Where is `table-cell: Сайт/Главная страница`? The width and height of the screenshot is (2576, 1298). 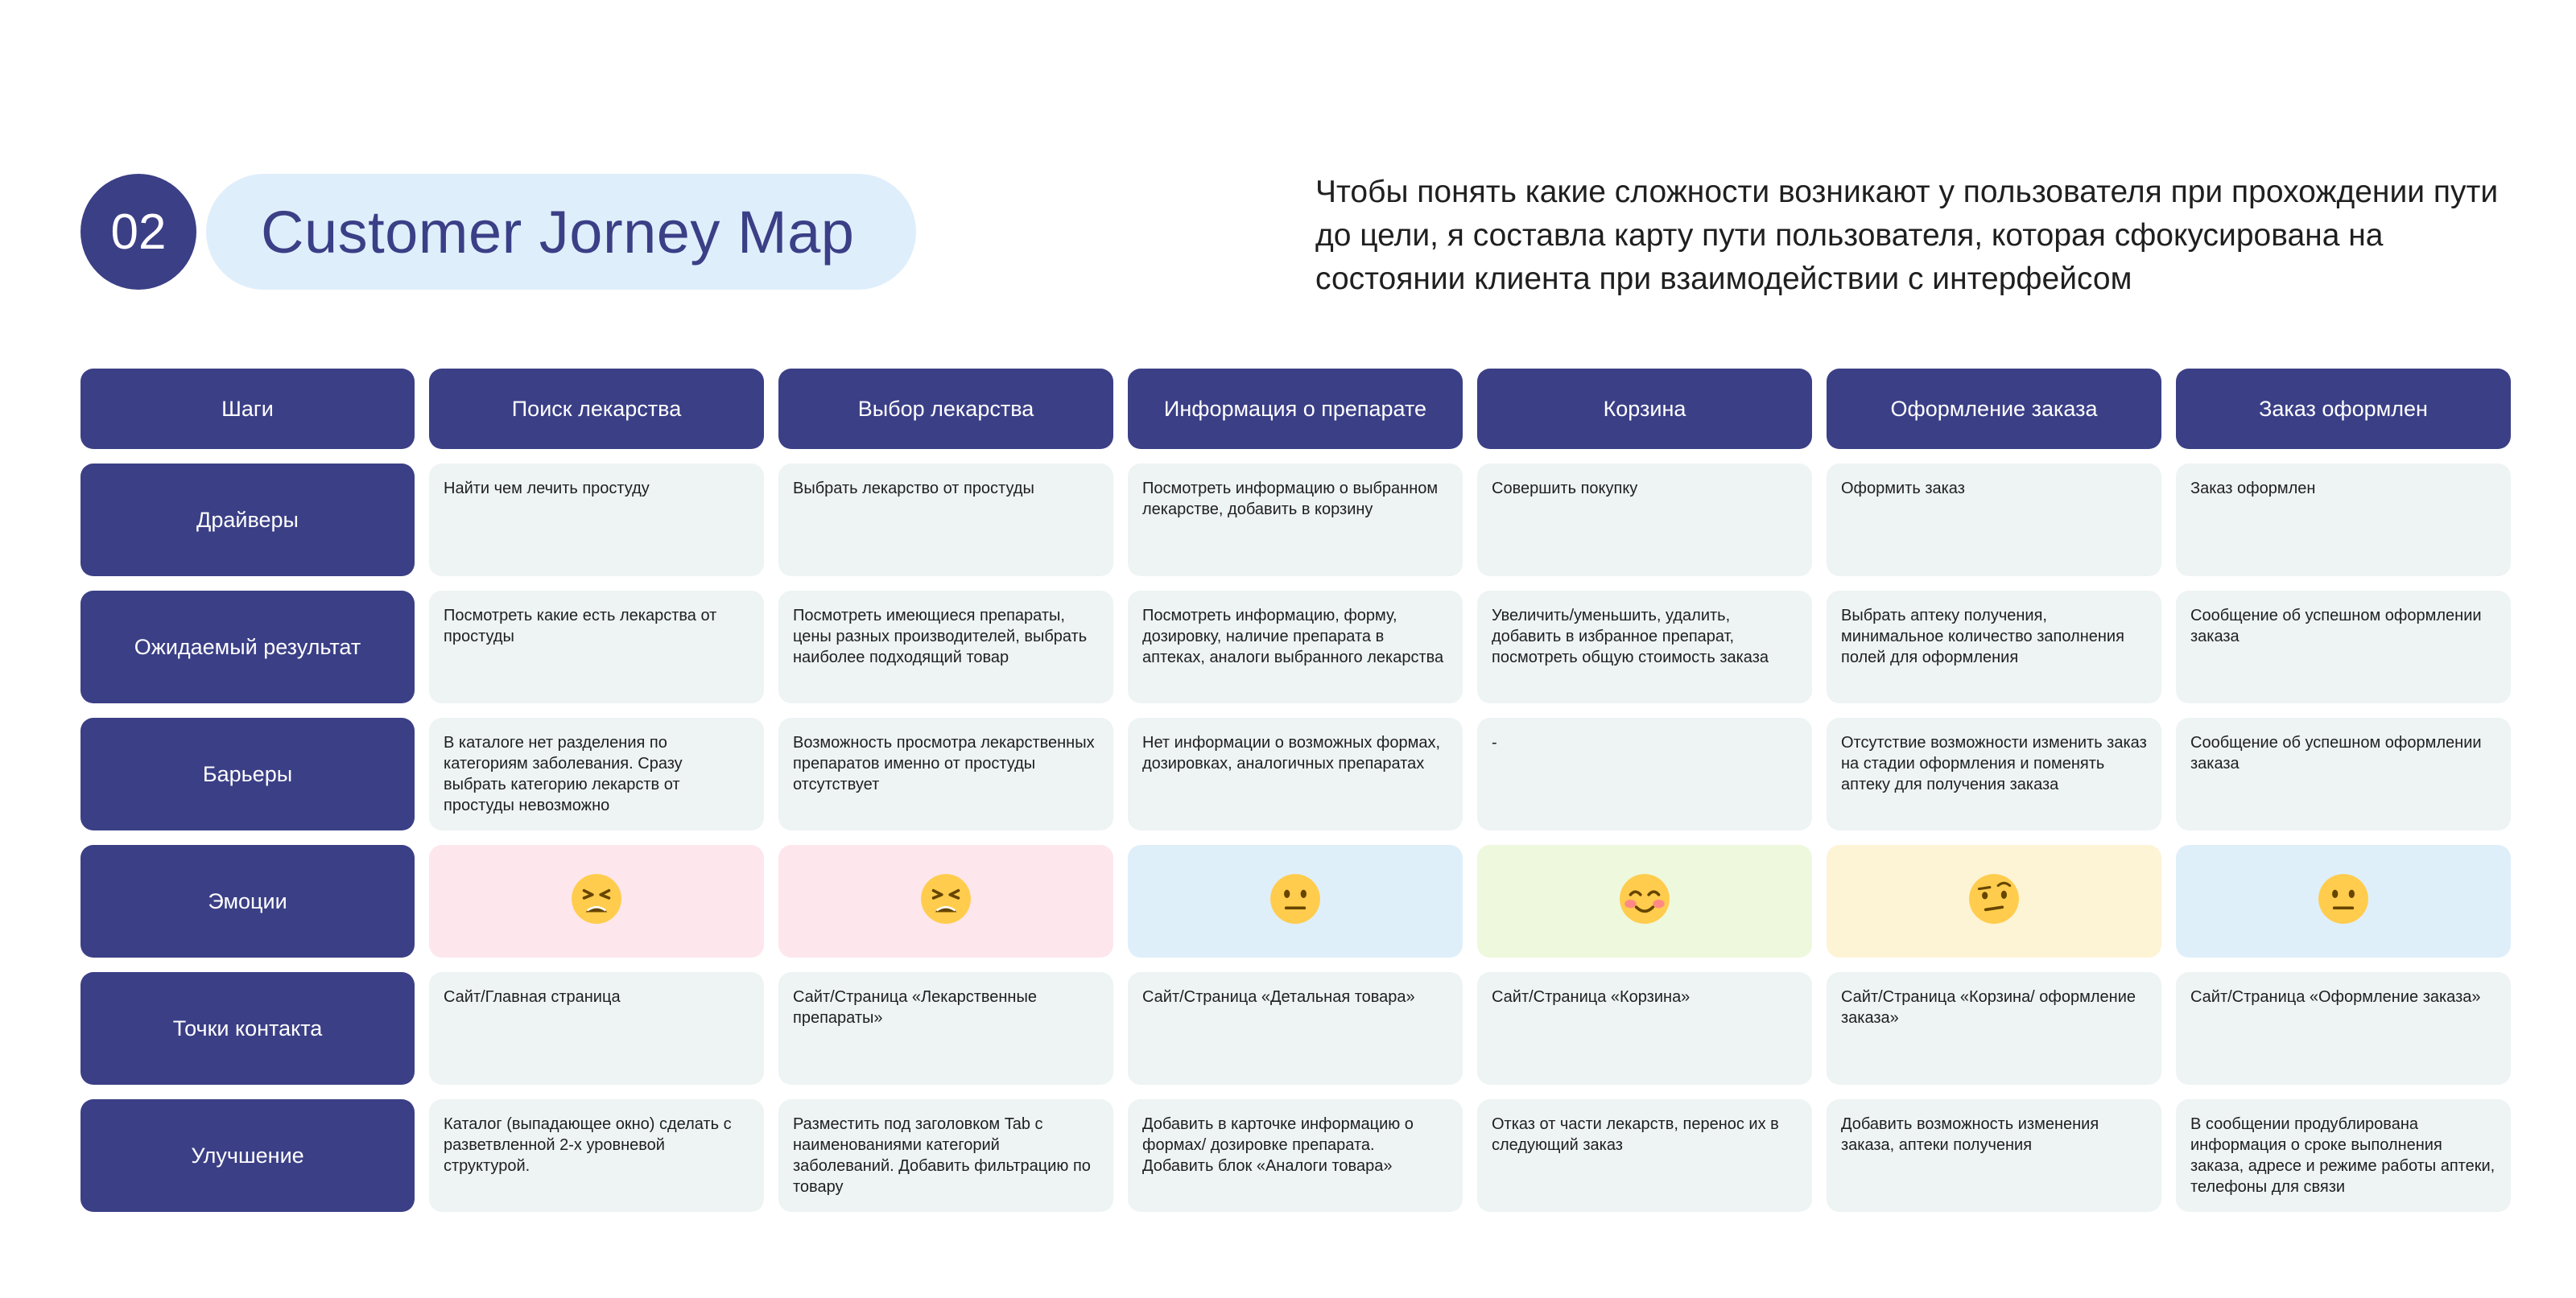 table-cell: Сайт/Главная страница is located at coordinates (596, 1028).